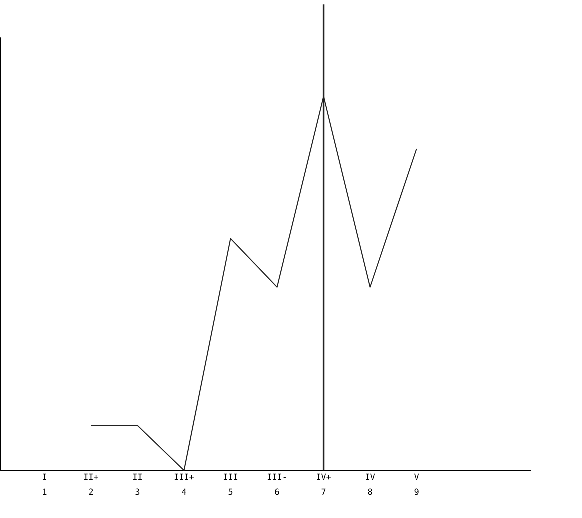 Image resolution: width=582 pixels, height=518 pixels. Describe the element at coordinates (137, 485) in the screenshot. I see `x-tick-label: II 3` at that location.